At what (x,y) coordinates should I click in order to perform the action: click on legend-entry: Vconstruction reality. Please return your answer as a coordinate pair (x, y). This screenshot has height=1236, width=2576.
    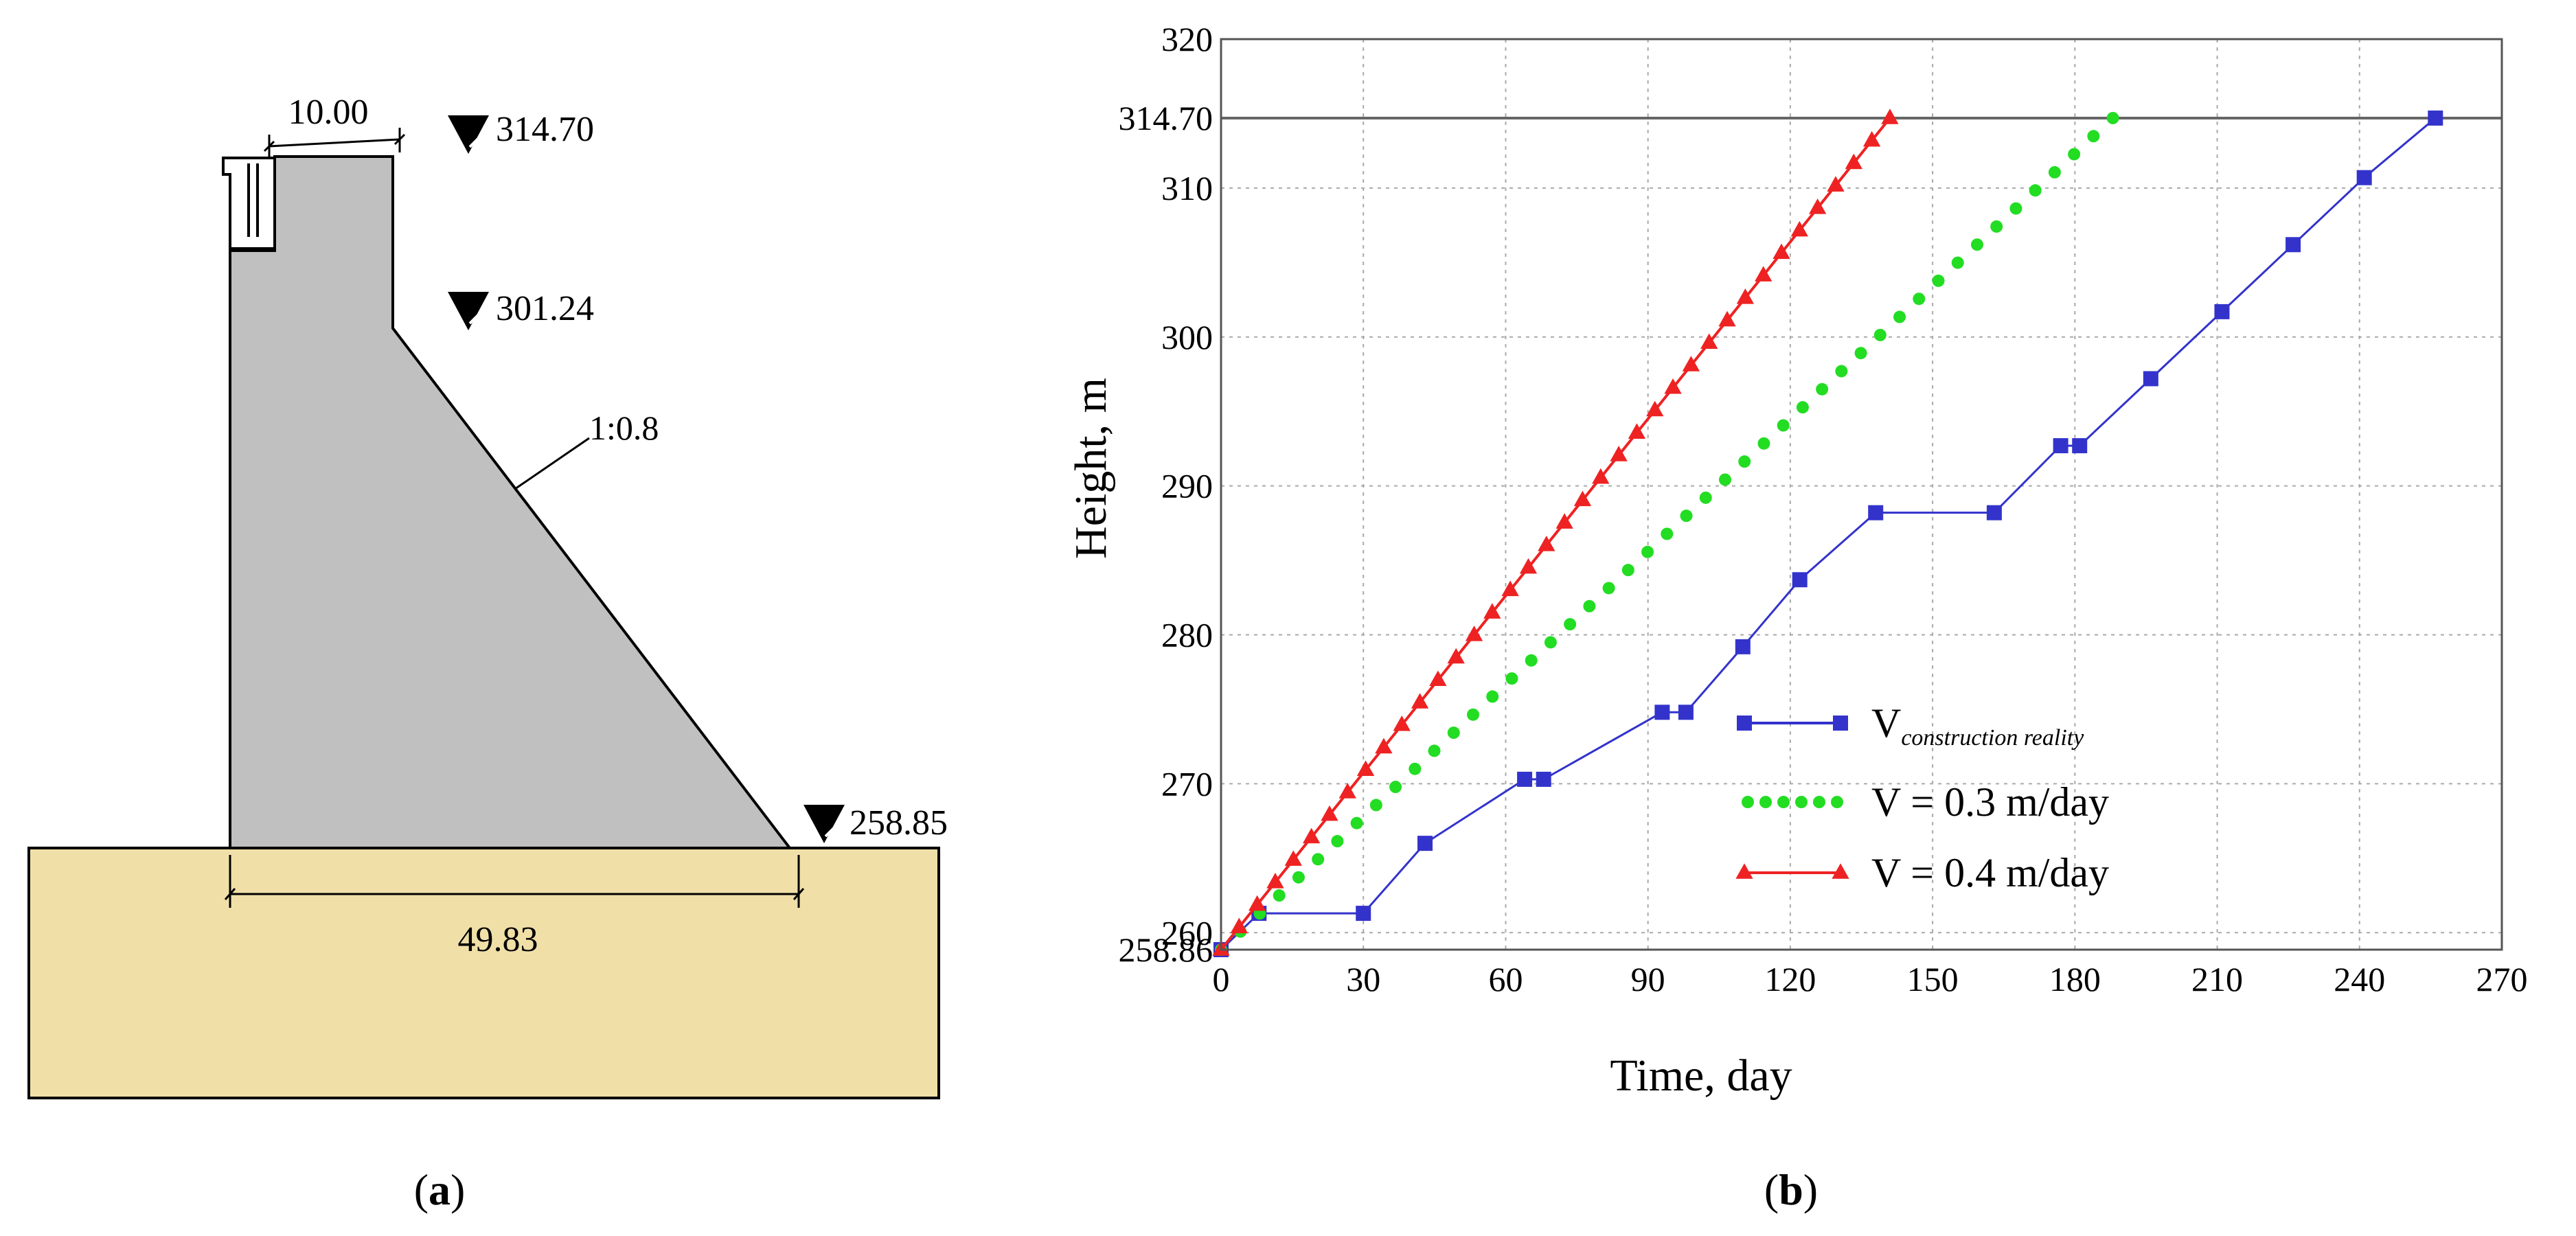
    Looking at the image, I should click on (1910, 725).